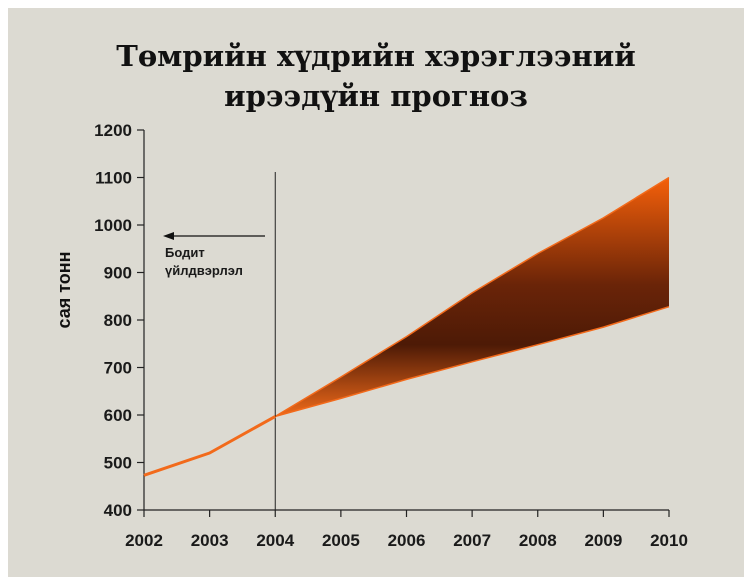 This screenshot has height=585, width=752. Describe the element at coordinates (64, 289) in the screenshot. I see `y-axis-label: сая тонн` at that location.